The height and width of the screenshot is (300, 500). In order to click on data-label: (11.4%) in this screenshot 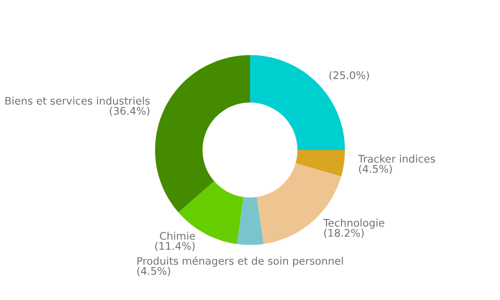, I will do `click(175, 247)`.